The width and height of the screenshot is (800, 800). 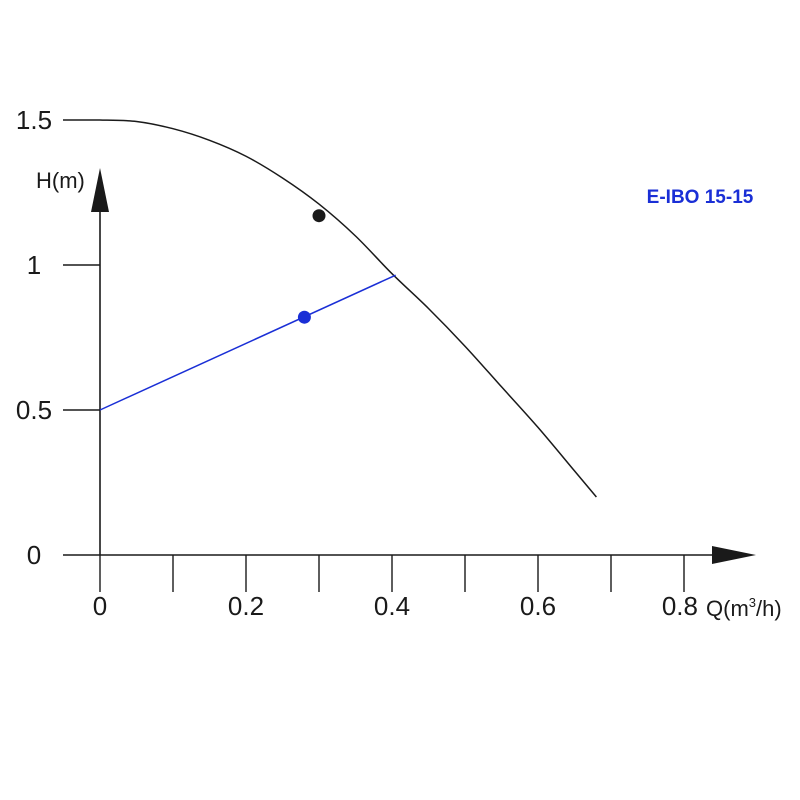 What do you see at coordinates (60, 180) in the screenshot?
I see `y-axis-label: H(m)` at bounding box center [60, 180].